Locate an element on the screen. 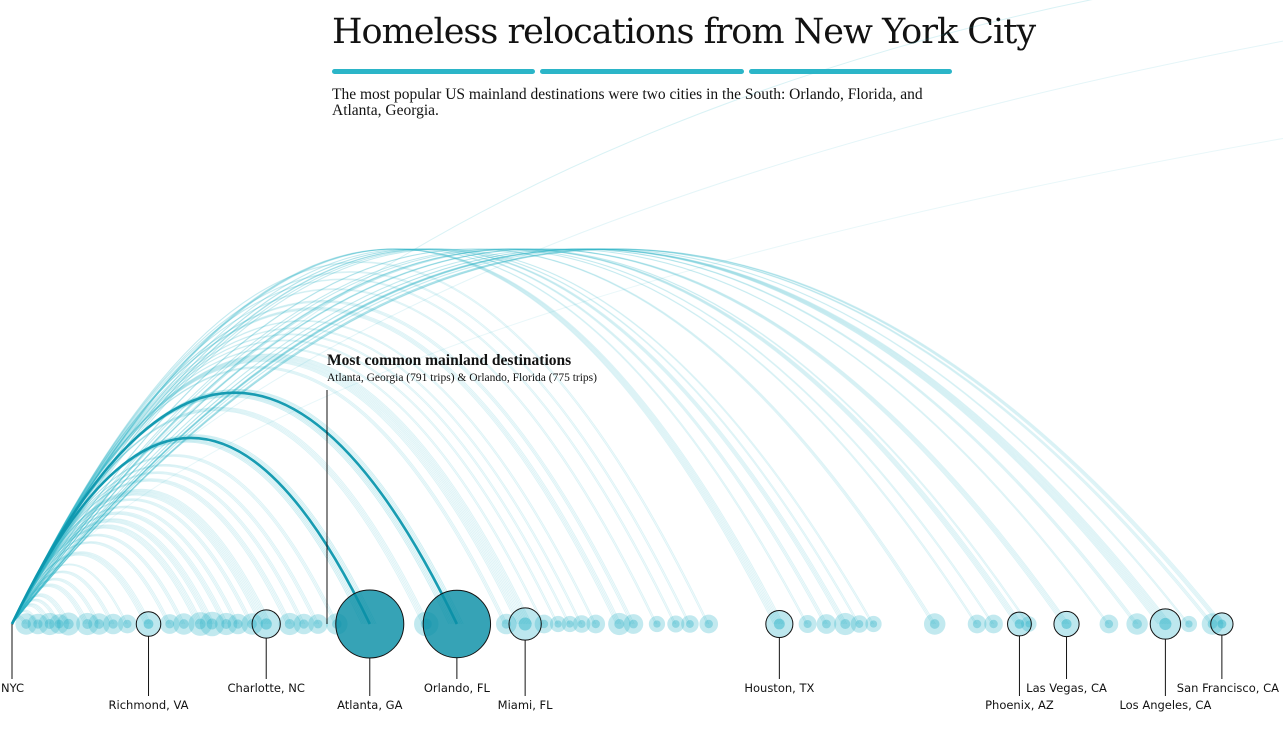 The width and height of the screenshot is (1283, 731). top-destination-arc is located at coordinates (234, 508).